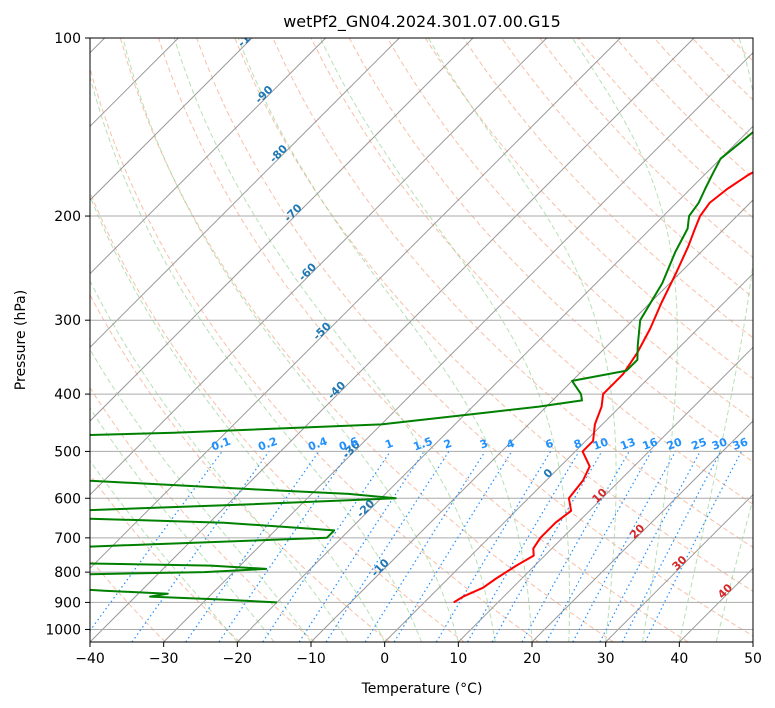 The width and height of the screenshot is (775, 708). Describe the element at coordinates (674, 444) in the screenshot. I see `mixing-ratio-label: 20` at that location.